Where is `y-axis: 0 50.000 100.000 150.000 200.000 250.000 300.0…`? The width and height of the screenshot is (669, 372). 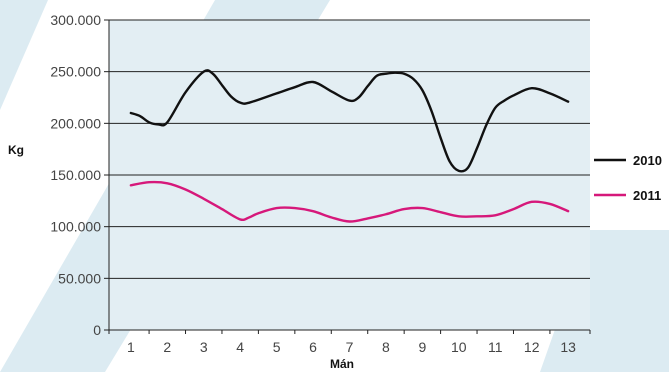 y-axis: 0 50.000 100.000 150.000 200.000 250.000 300.0… is located at coordinates (80, 175).